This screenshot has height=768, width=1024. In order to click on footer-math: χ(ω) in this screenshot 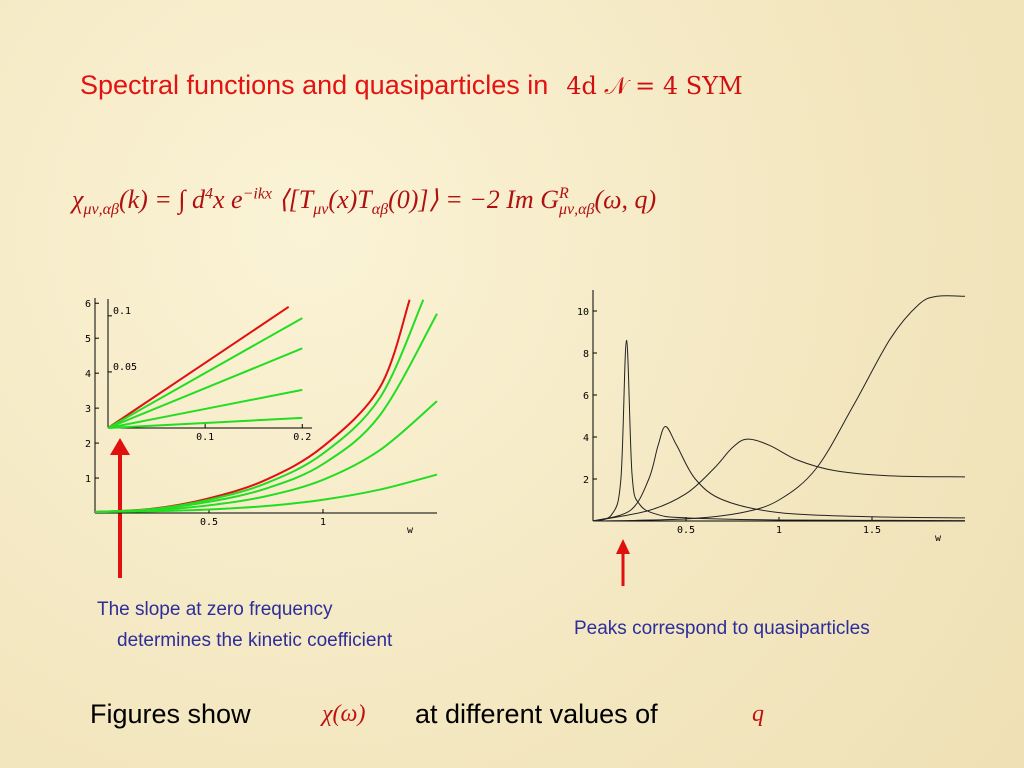, I will do `click(344, 714)`.